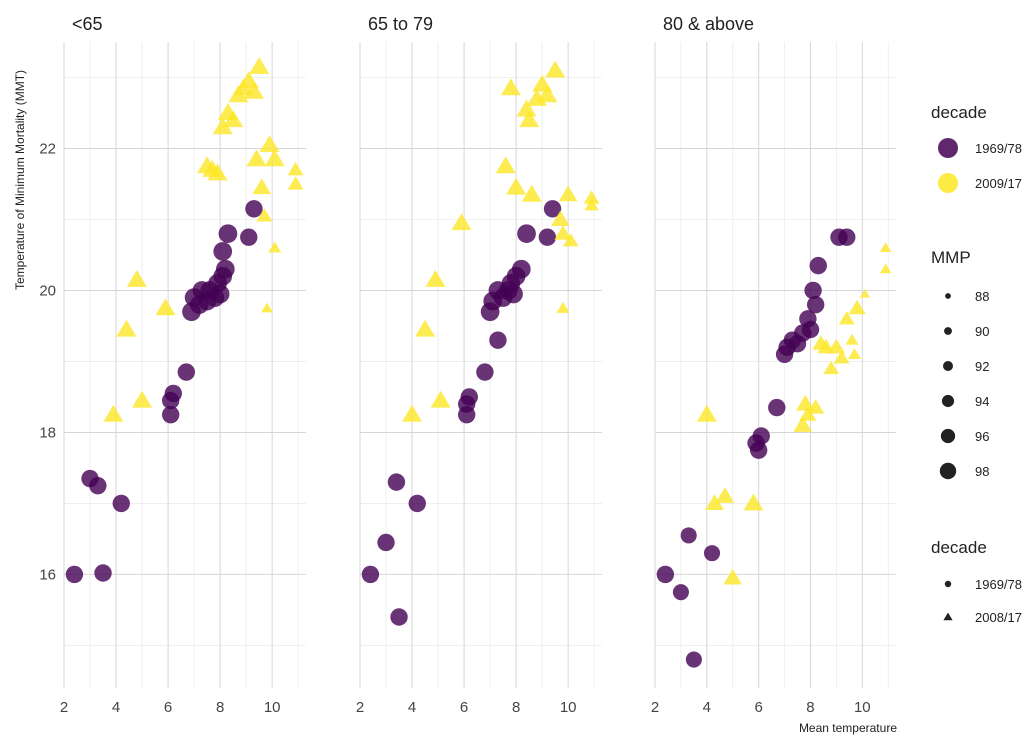 The width and height of the screenshot is (1034, 740). Describe the element at coordinates (982, 401) in the screenshot. I see `legend-label: 94` at that location.